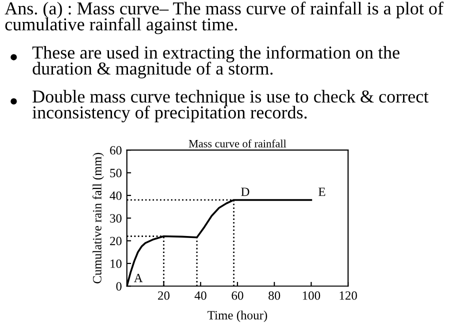  Describe the element at coordinates (200, 295) in the screenshot. I see `x-tick-label: 40` at that location.